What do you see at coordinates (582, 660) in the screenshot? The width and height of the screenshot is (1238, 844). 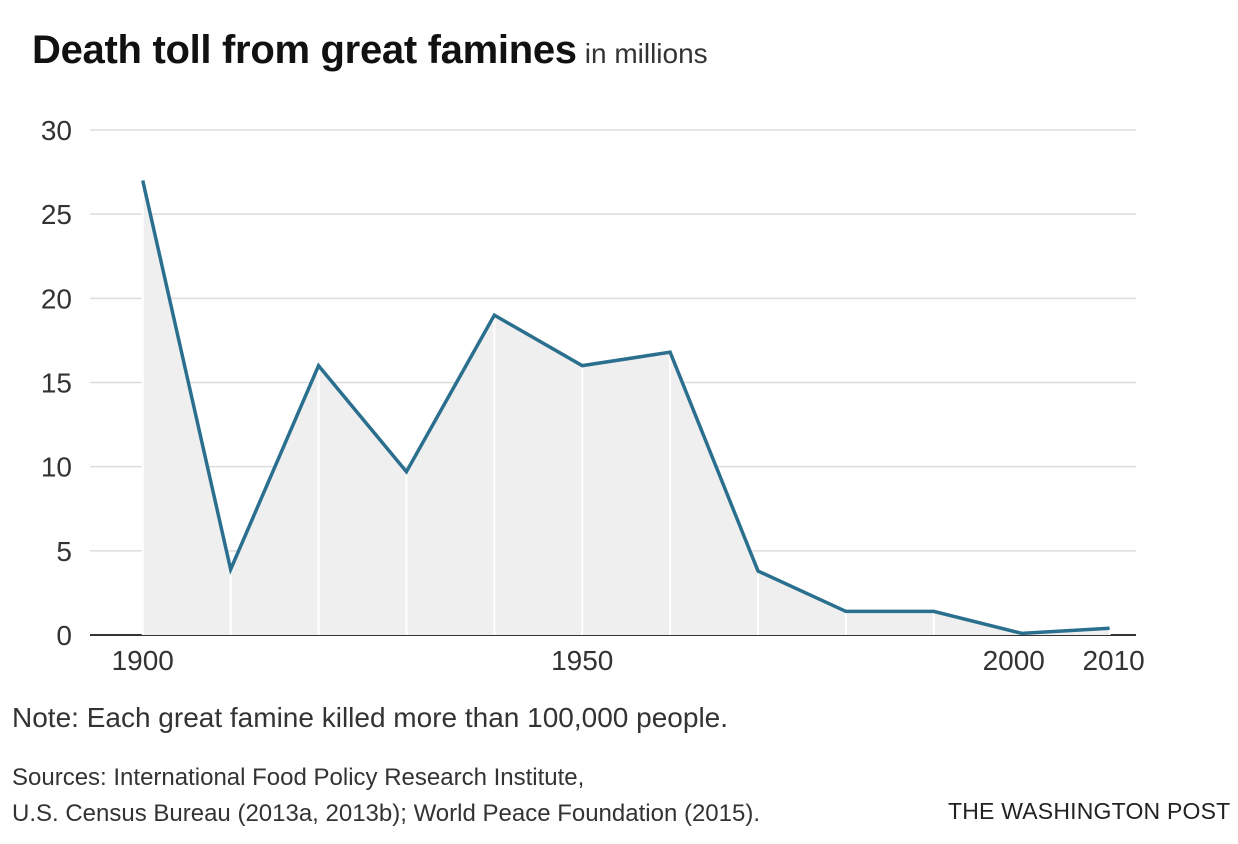 I see `x-tick-label: 1950` at bounding box center [582, 660].